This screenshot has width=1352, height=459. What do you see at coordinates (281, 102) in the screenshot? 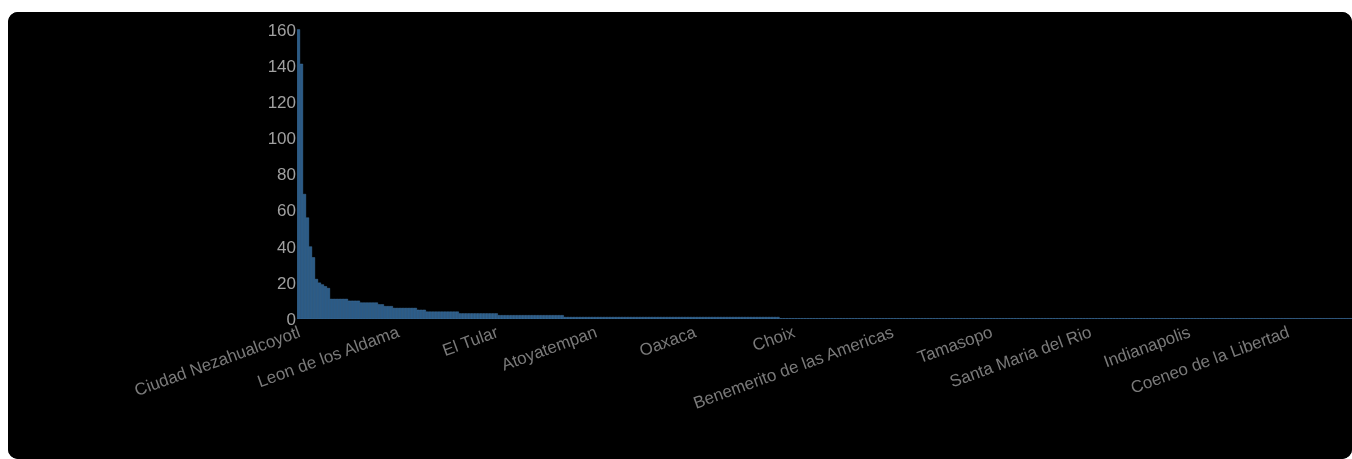
I see `y-tick-label: 120` at bounding box center [281, 102].